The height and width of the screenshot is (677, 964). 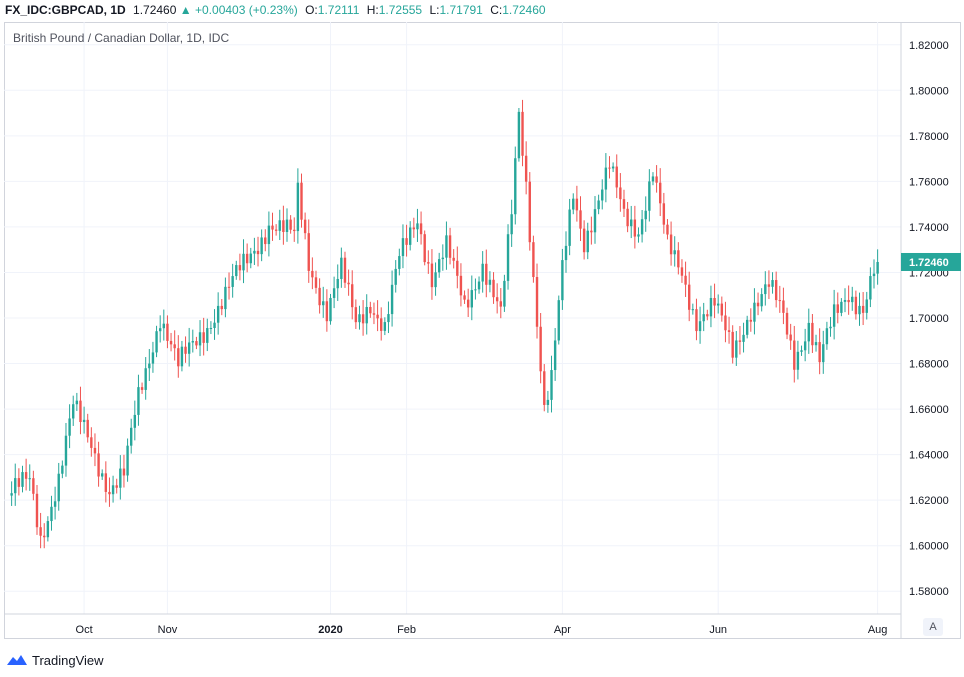 What do you see at coordinates (246, 10) in the screenshot?
I see `price-change: +0.00403 (+0.23%)` at bounding box center [246, 10].